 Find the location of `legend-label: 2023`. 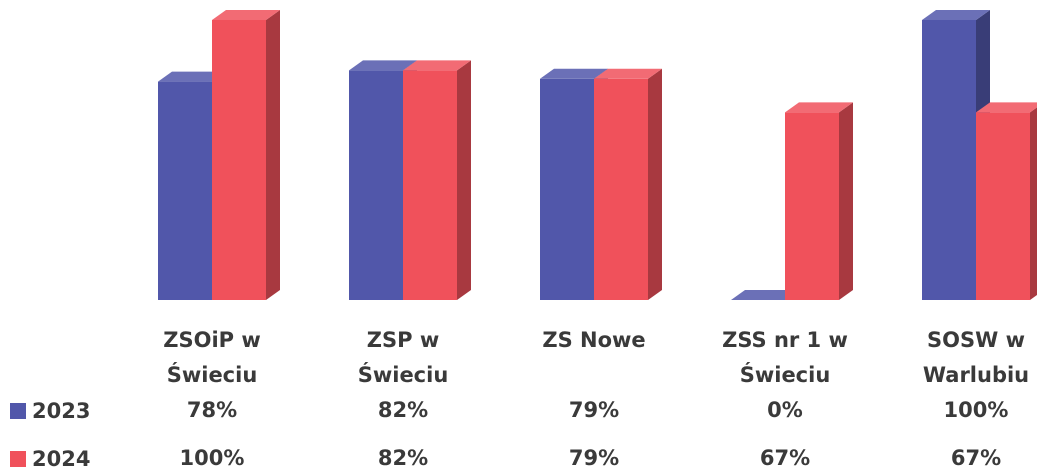

legend-label: 2023 is located at coordinates (61, 411).